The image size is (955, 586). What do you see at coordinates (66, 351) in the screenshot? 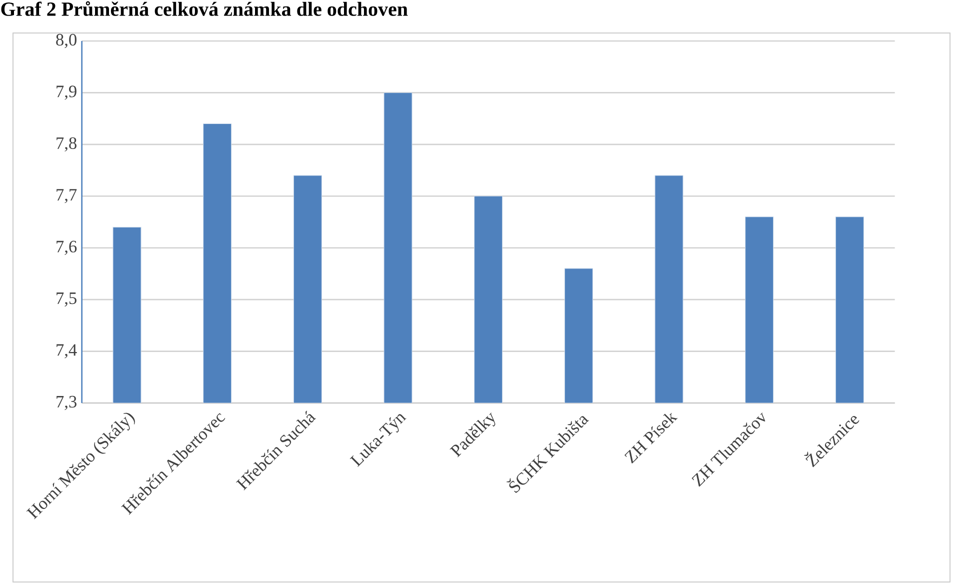
I see `y-tick-label: 7,4` at bounding box center [66, 351].